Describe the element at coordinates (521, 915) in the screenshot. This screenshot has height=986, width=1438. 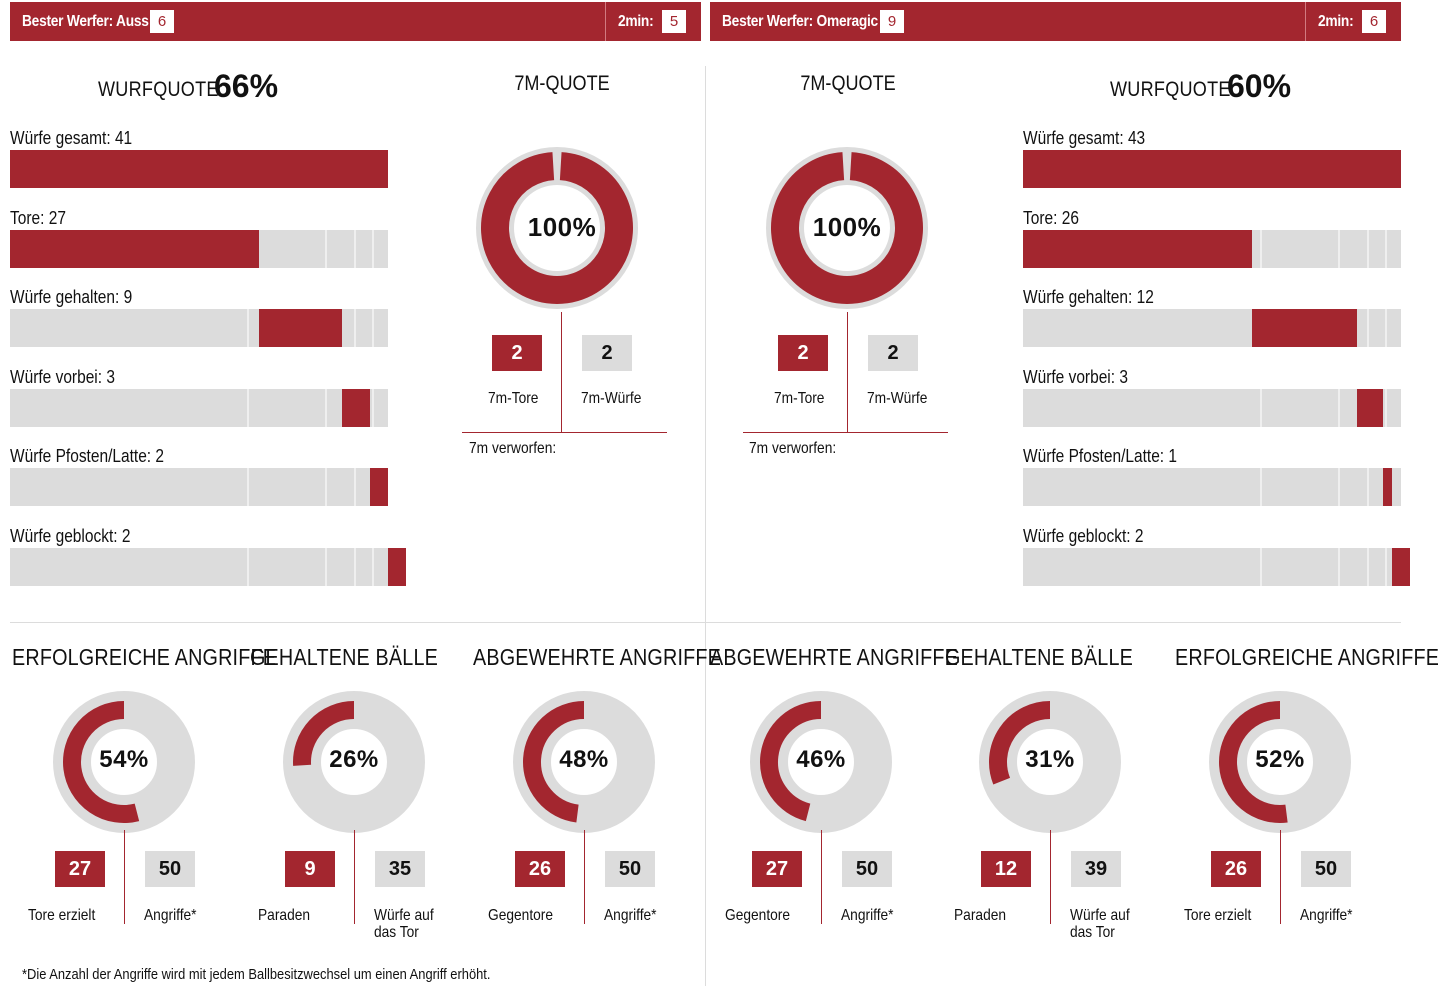
I see `card-a-label: Gegentore` at that location.